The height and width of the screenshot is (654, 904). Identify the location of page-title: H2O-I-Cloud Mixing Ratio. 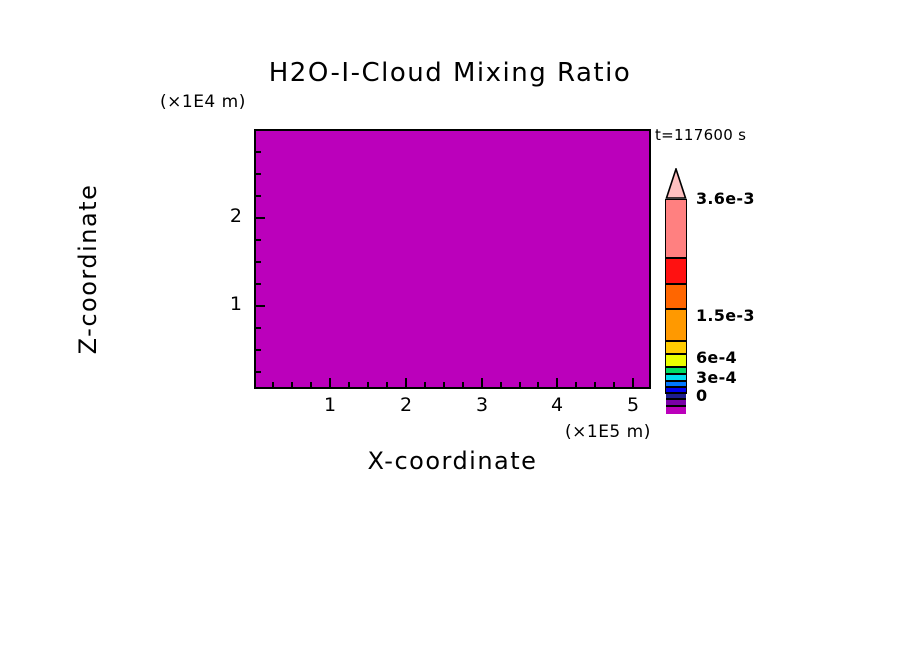
(452, 73).